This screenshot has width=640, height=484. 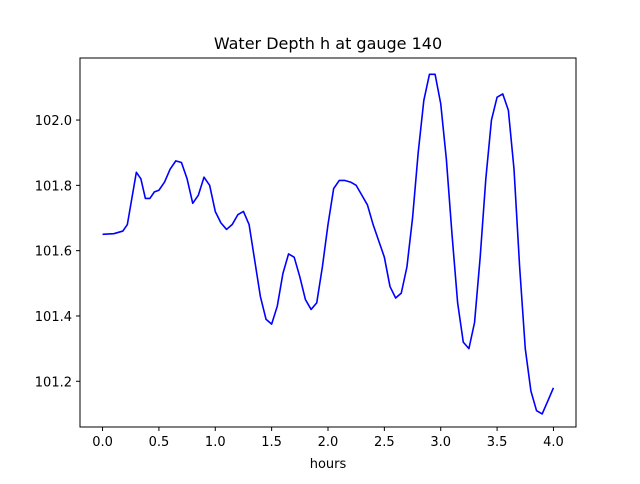 What do you see at coordinates (553, 442) in the screenshot?
I see `x-tick-label: 4.0` at bounding box center [553, 442].